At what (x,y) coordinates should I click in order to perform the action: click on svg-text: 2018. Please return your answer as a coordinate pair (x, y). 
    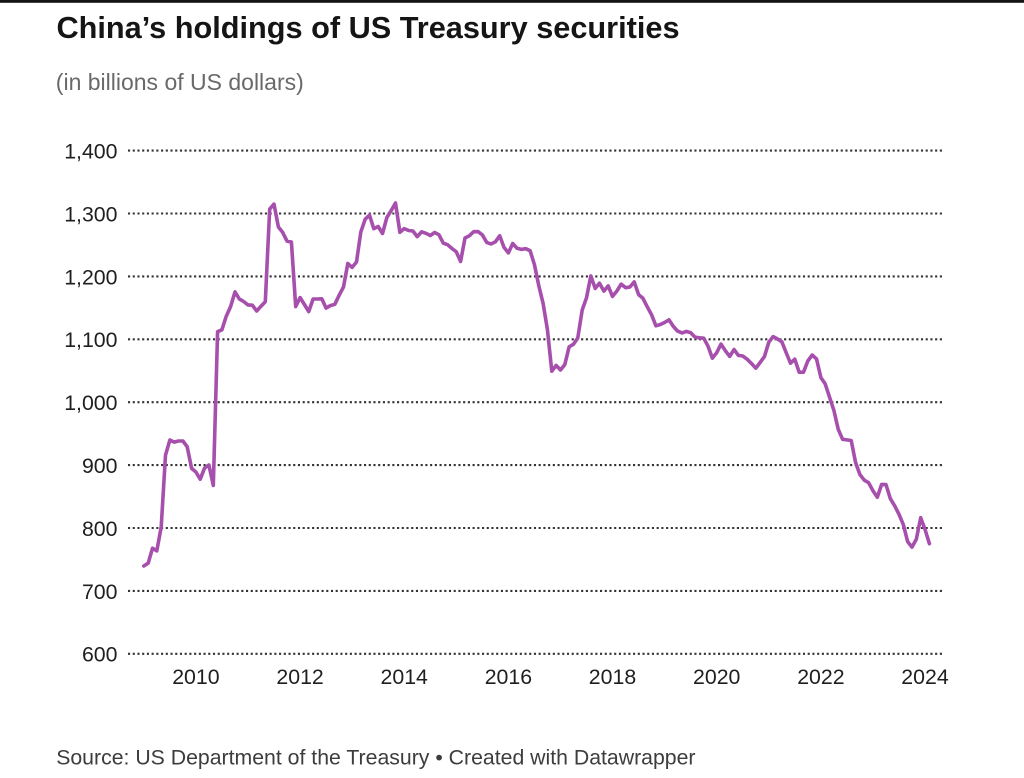
    Looking at the image, I should click on (612, 677).